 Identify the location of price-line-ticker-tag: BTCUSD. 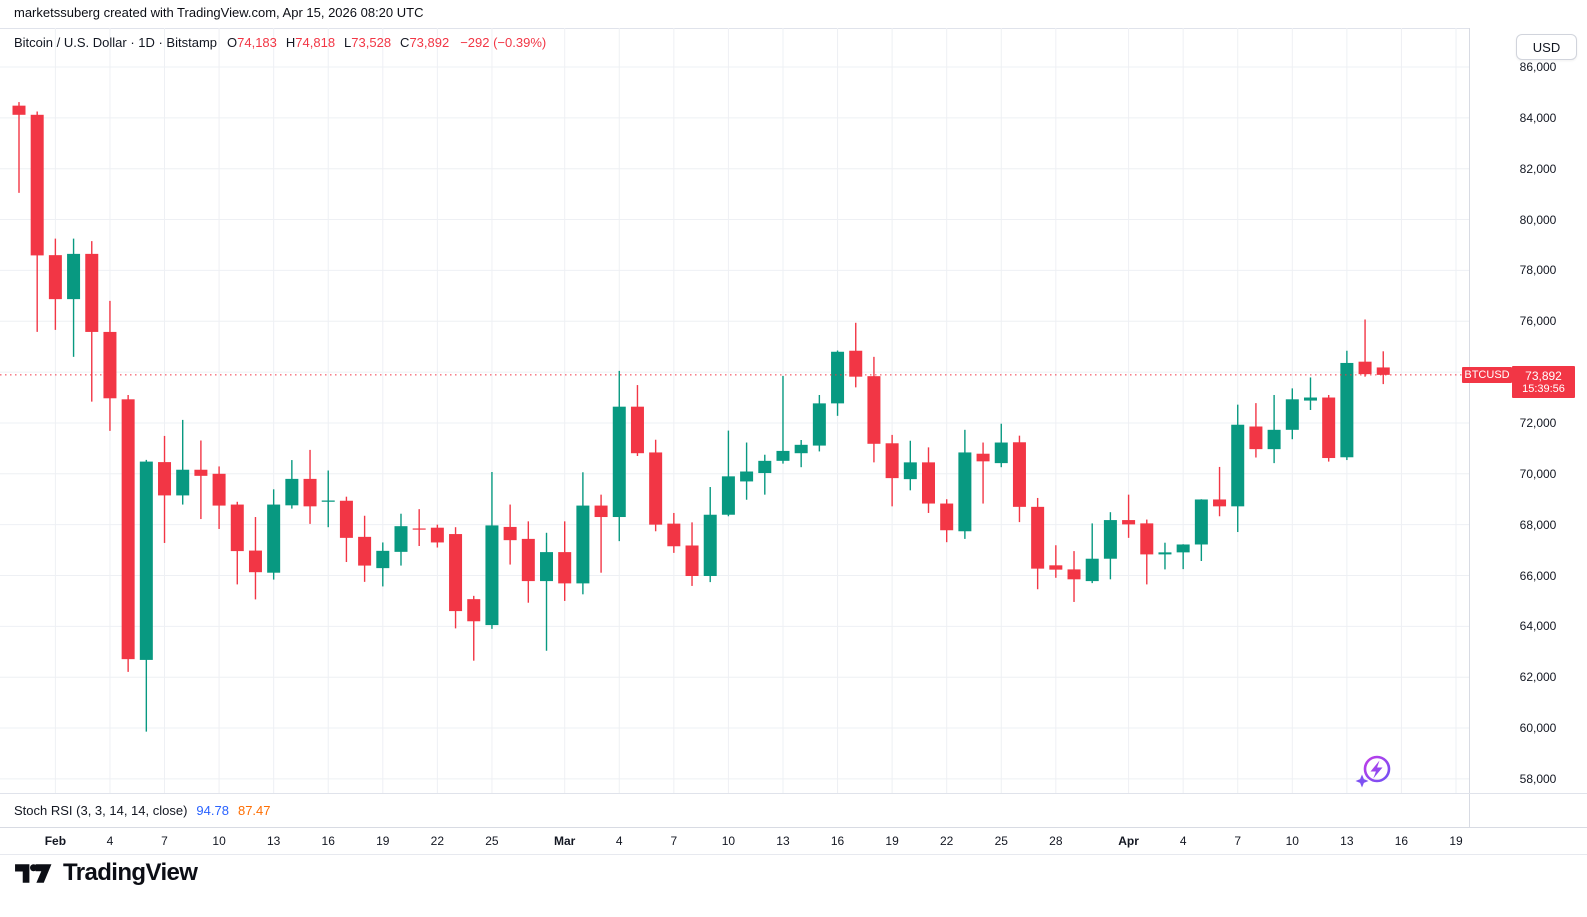
(1487, 375).